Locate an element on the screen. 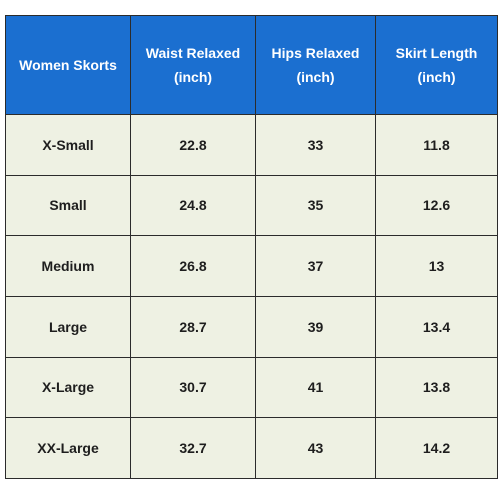 The height and width of the screenshot is (500, 500). value-cell: 13.4 is located at coordinates (436, 326).